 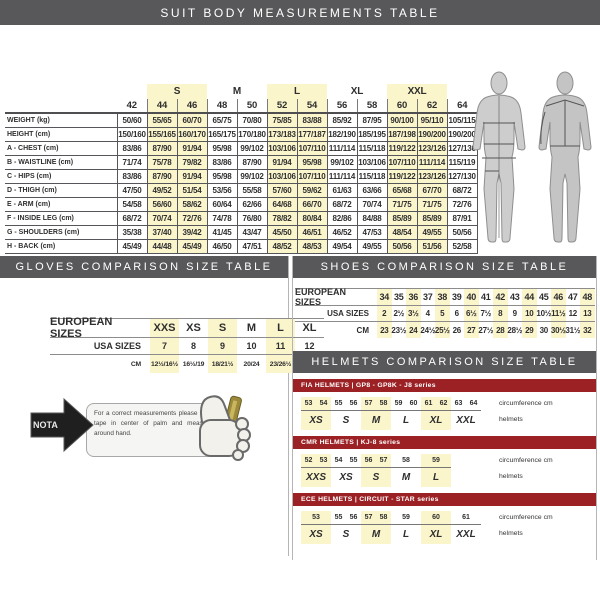 I want to click on shoes-cell: 43, so click(x=514, y=297).